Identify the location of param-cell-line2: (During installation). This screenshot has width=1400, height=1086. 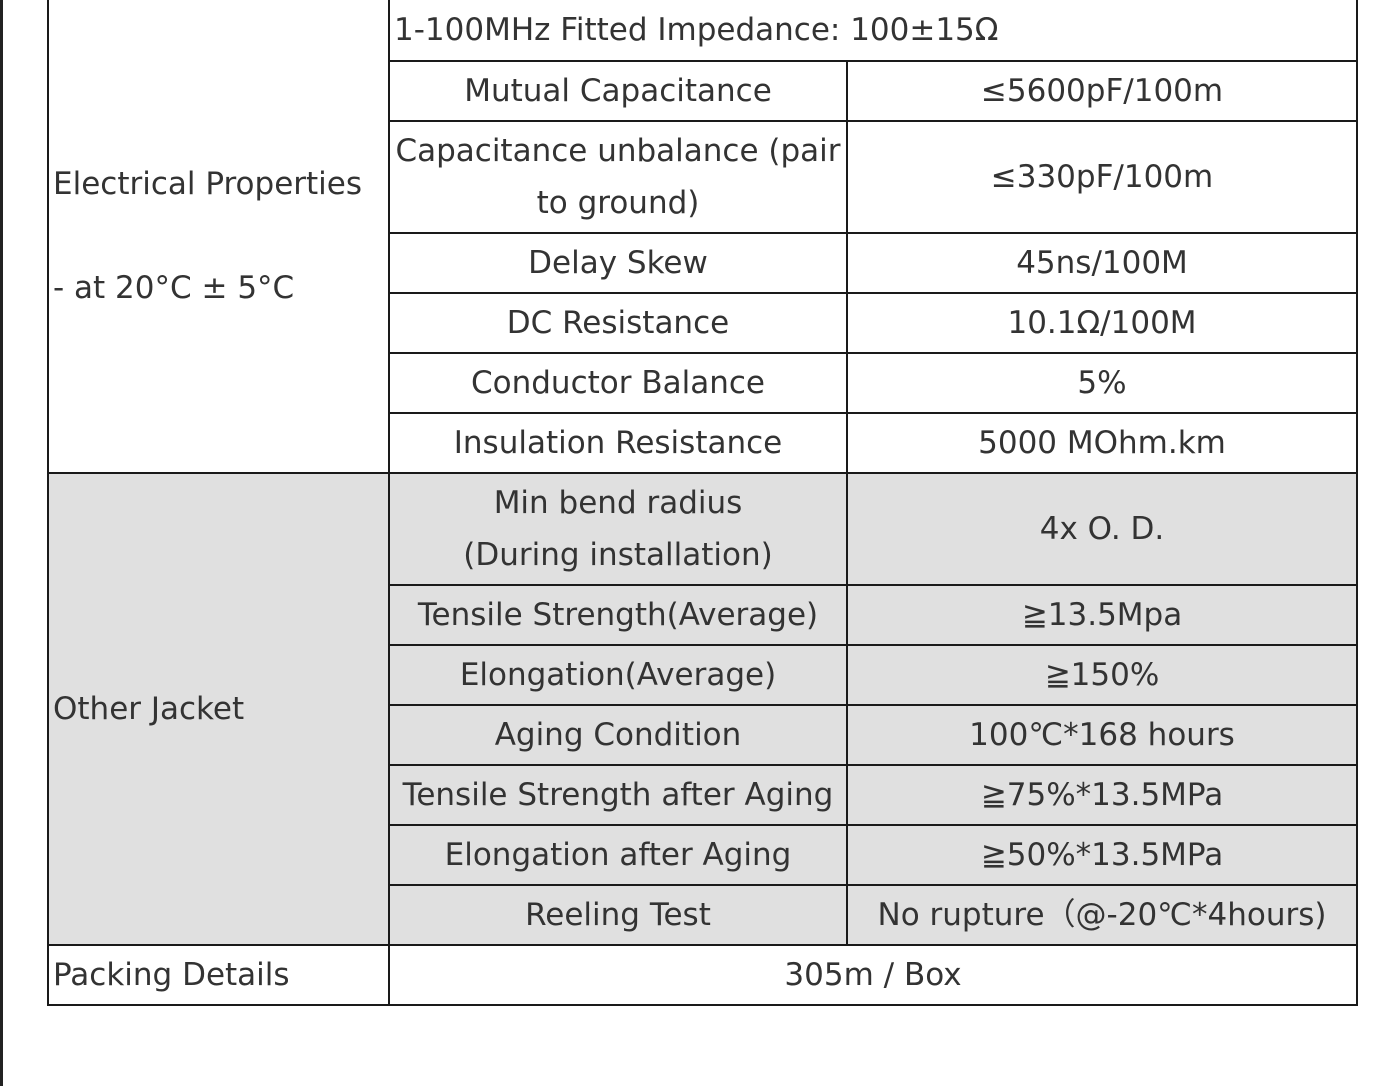
(618, 555).